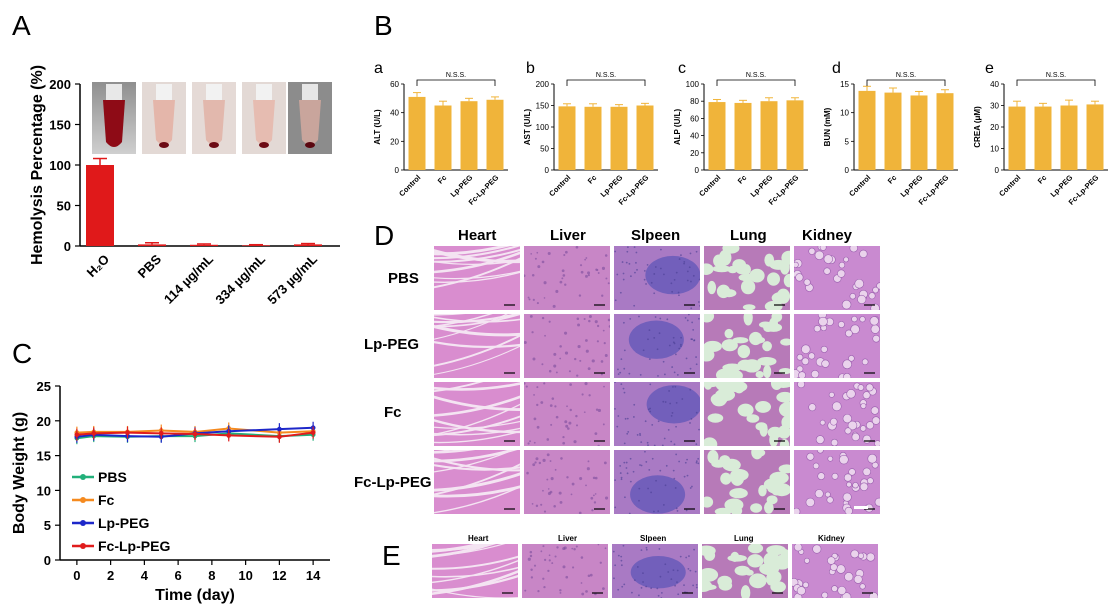  I want to click on significance-label: N.S.S., so click(1056, 75).